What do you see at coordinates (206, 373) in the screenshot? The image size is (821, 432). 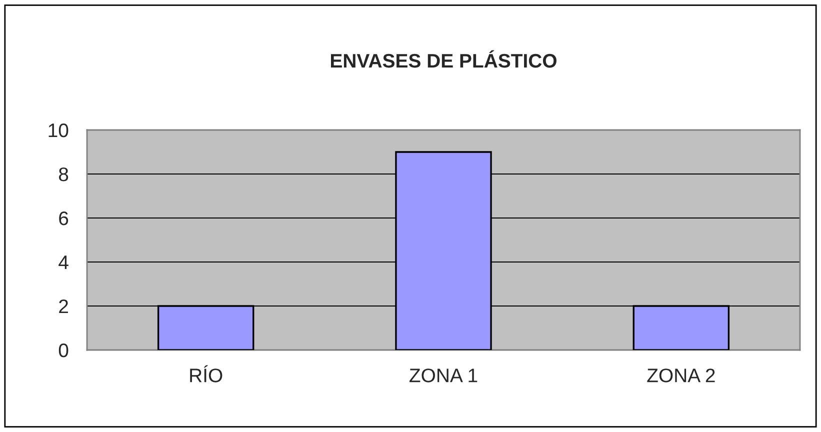 I see `x-tick-label: RÍO` at bounding box center [206, 373].